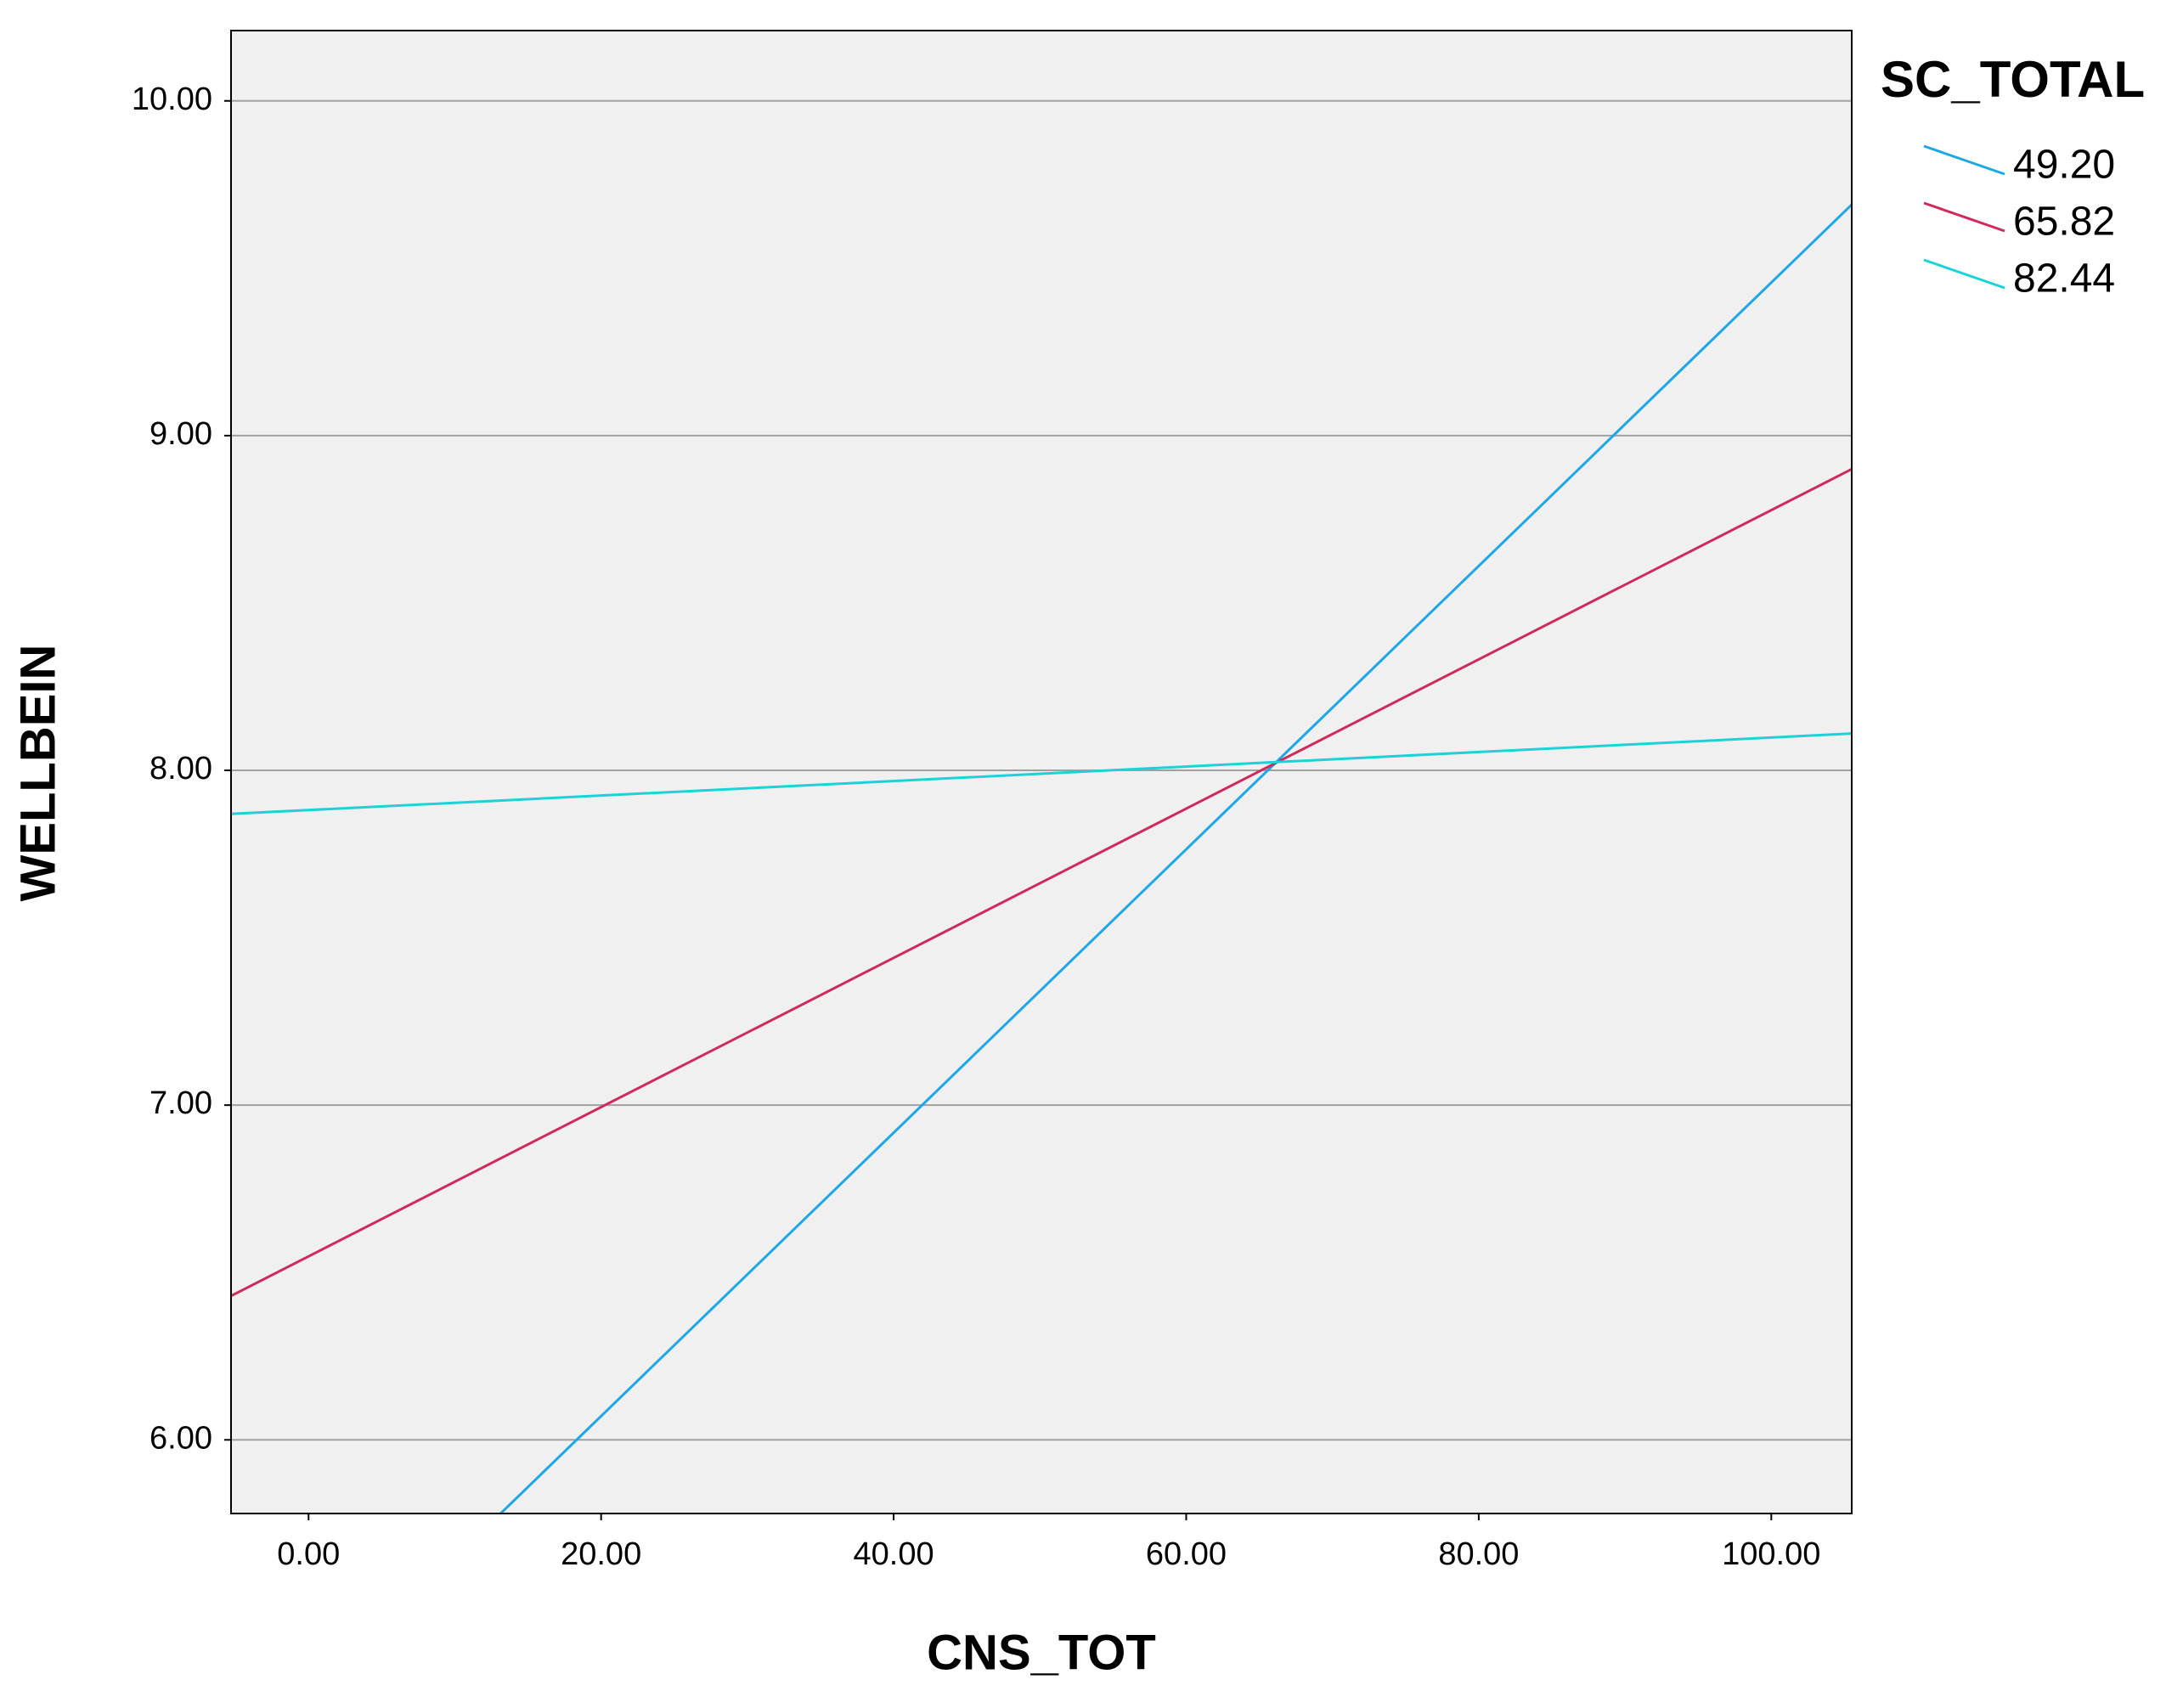 The image size is (2183, 1708). I want to click on y-tick-label: 7.00, so click(180, 1103).